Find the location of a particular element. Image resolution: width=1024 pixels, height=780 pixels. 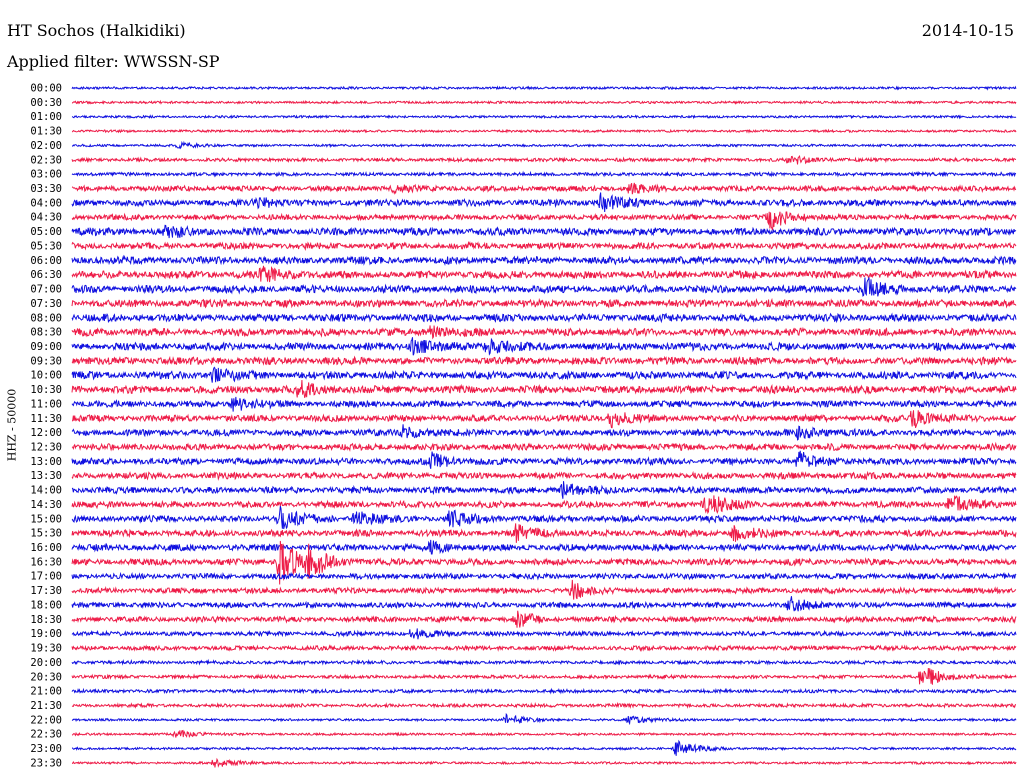

row-time-label: 20:00 is located at coordinates (46, 663).